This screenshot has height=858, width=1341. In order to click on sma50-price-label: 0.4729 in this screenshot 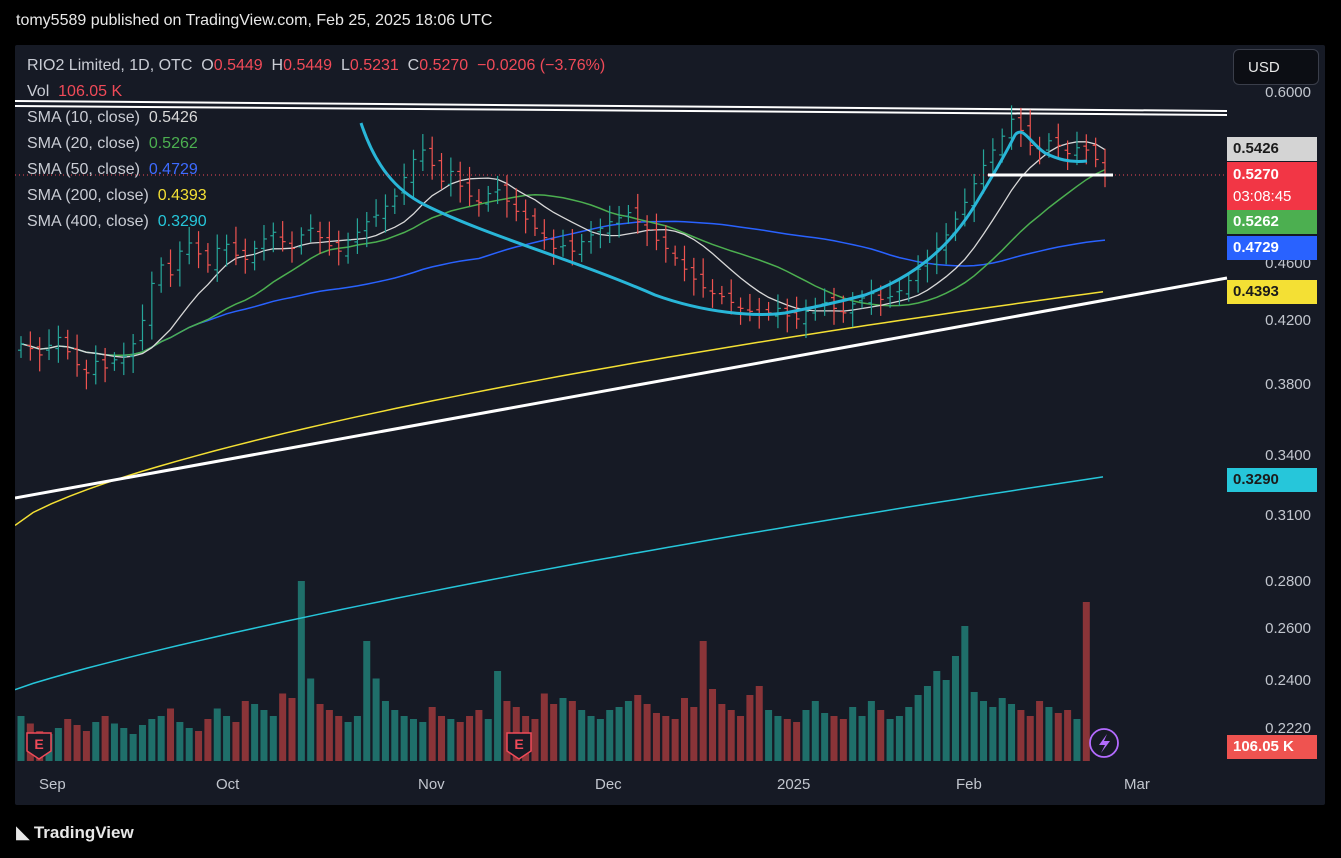, I will do `click(1272, 248)`.